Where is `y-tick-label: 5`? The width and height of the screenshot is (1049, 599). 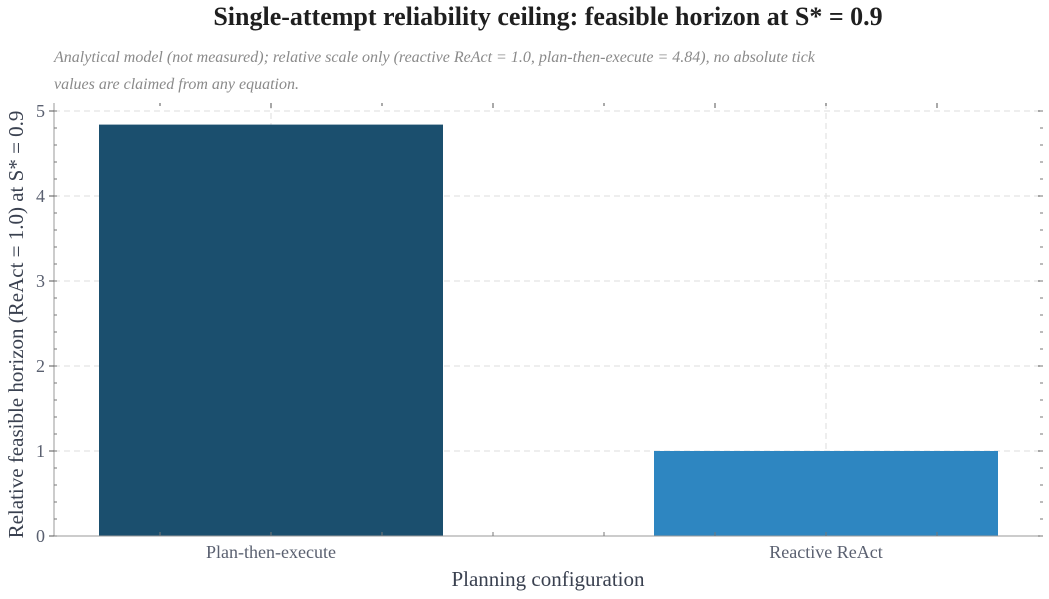
y-tick-label: 5 is located at coordinates (40, 111).